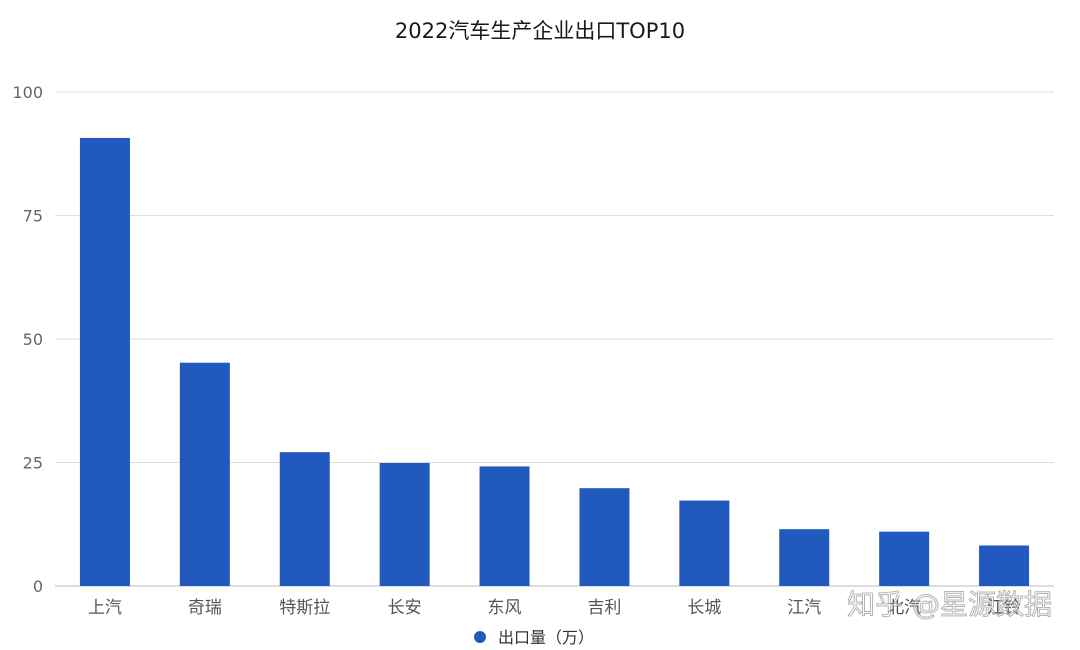 The width and height of the screenshot is (1080, 650). What do you see at coordinates (405, 608) in the screenshot?
I see `x-tick-label: 长安` at bounding box center [405, 608].